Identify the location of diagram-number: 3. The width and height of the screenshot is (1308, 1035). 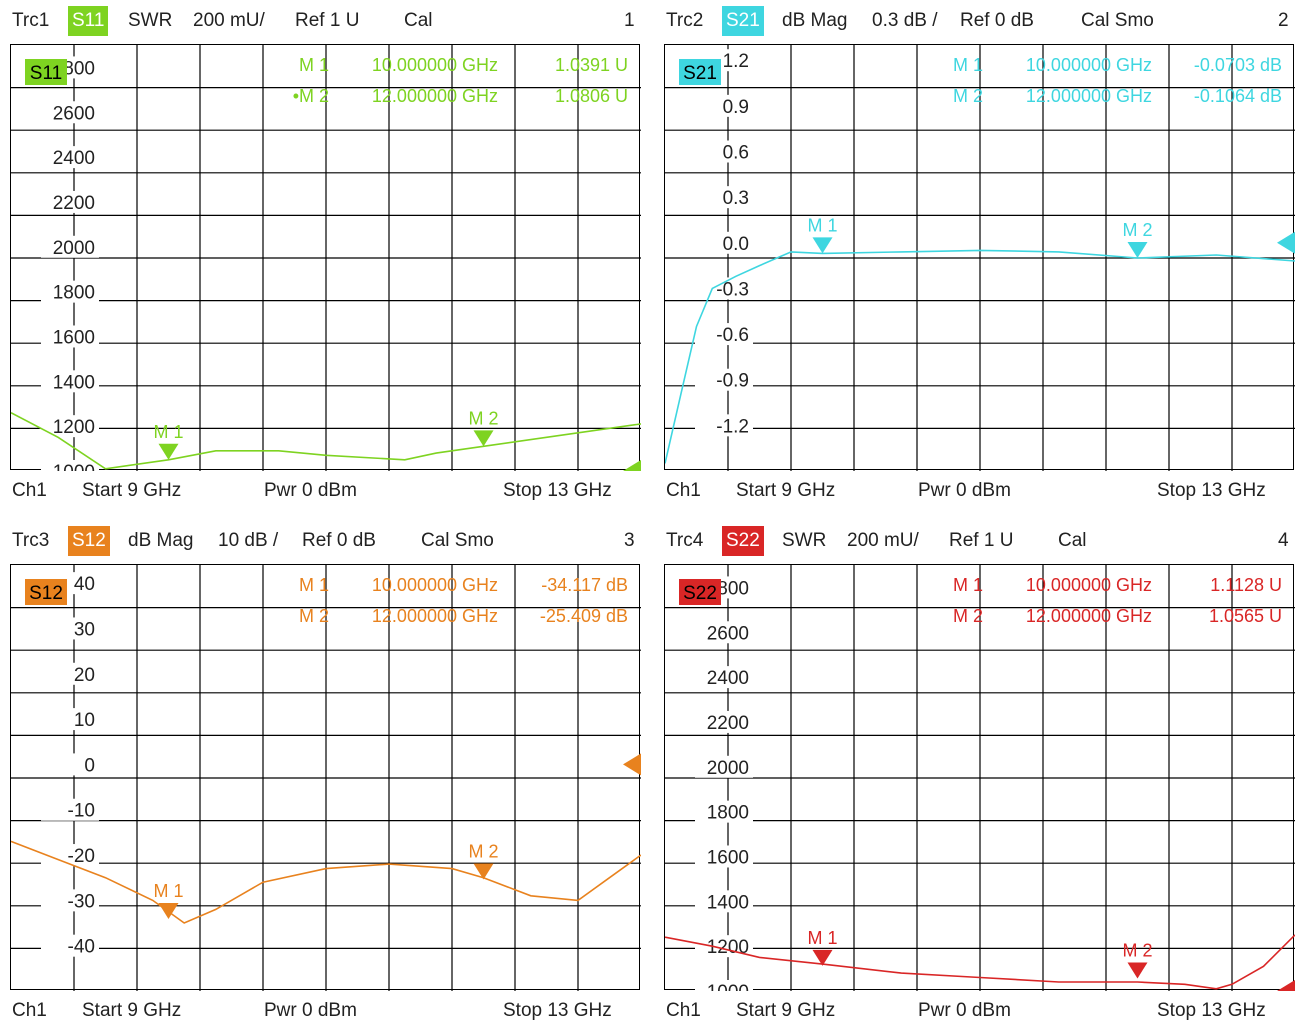
(629, 540).